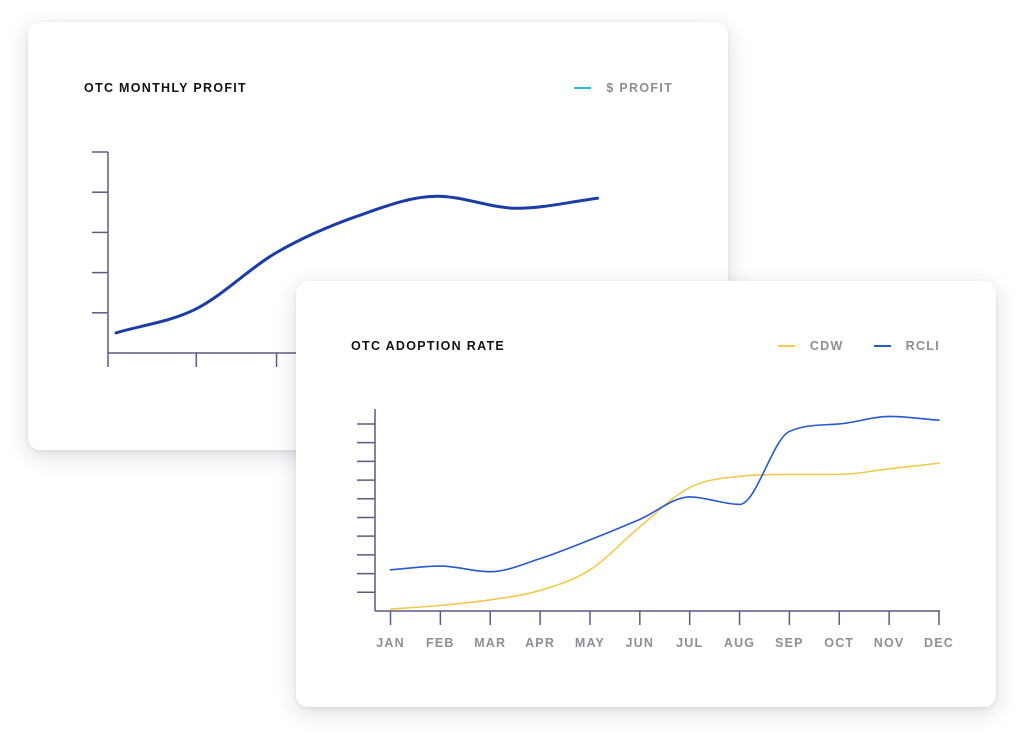 The image size is (1024, 741). What do you see at coordinates (540, 643) in the screenshot?
I see `x-tick-label: APR` at bounding box center [540, 643].